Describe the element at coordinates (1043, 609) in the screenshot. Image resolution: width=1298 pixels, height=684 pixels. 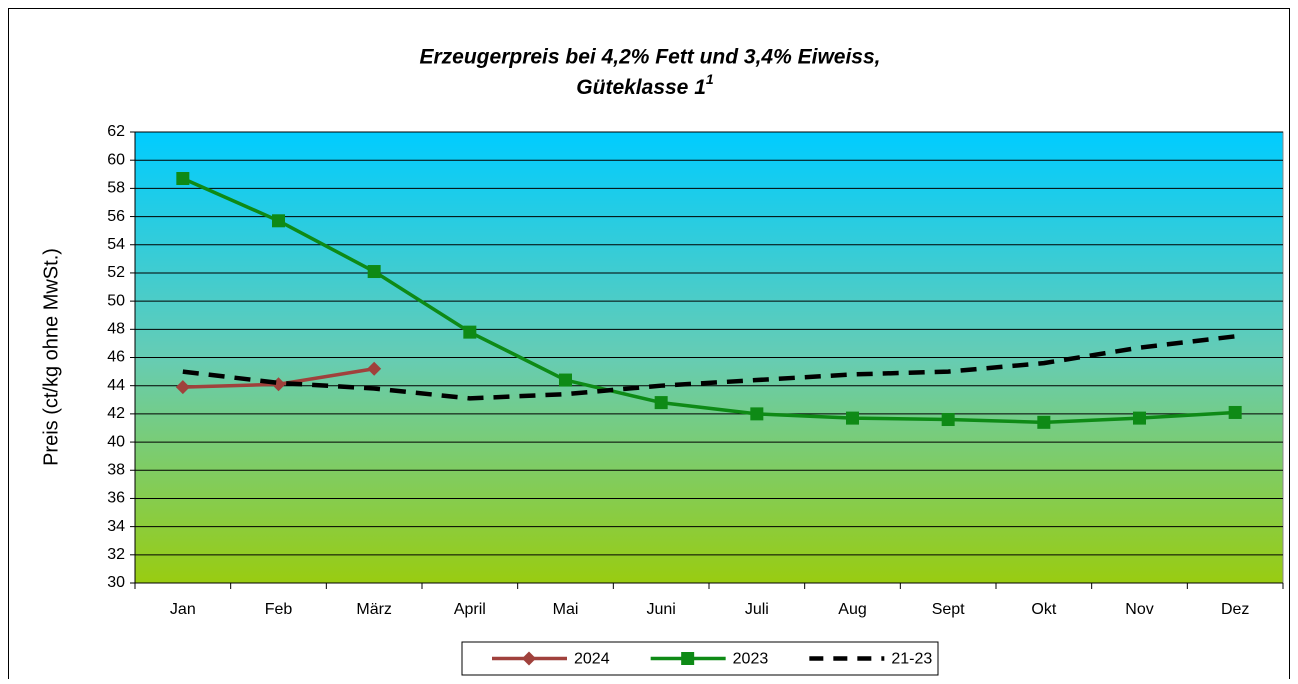
I see `x-tick-label: Okt` at that location.